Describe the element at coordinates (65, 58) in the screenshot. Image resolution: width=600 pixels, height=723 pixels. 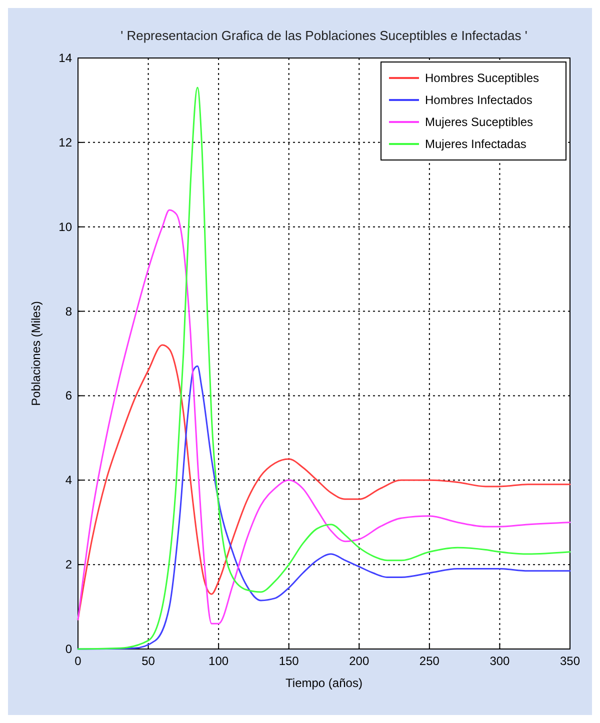
I see `y-tick-label: 14` at that location.